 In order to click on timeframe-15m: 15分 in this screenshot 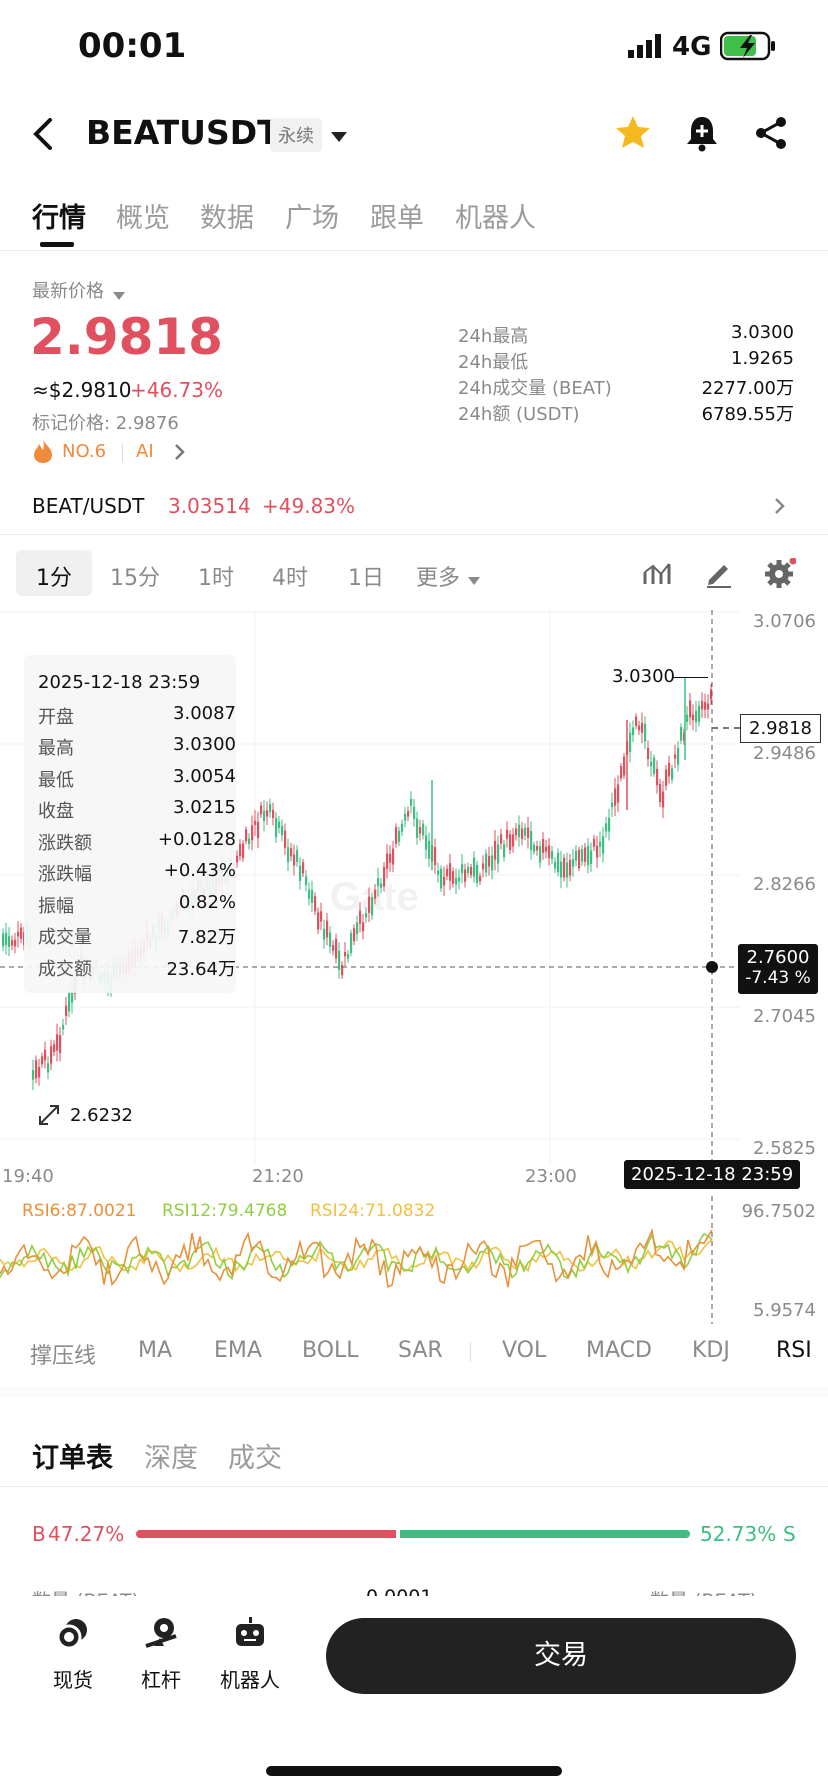, I will do `click(135, 578)`.